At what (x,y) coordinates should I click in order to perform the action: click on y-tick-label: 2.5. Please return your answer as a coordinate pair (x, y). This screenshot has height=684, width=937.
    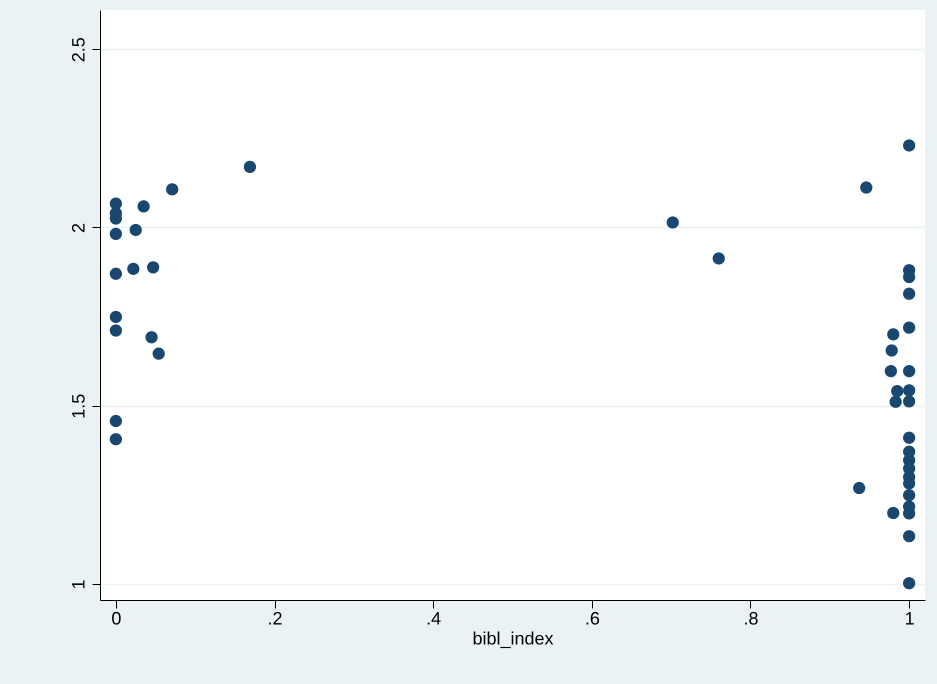
    Looking at the image, I should click on (78, 49).